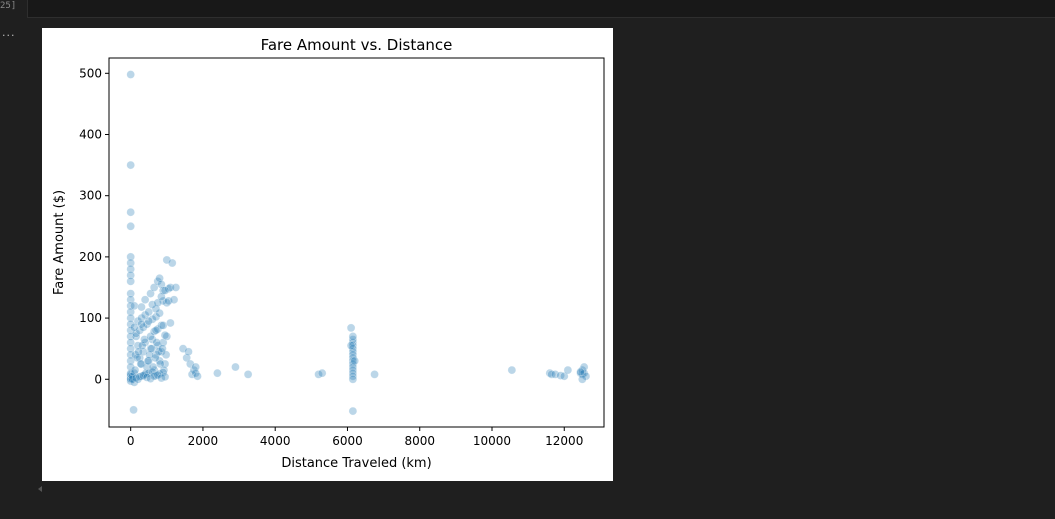 Image resolution: width=1055 pixels, height=519 pixels. I want to click on x-tick-label: 8000, so click(419, 441).